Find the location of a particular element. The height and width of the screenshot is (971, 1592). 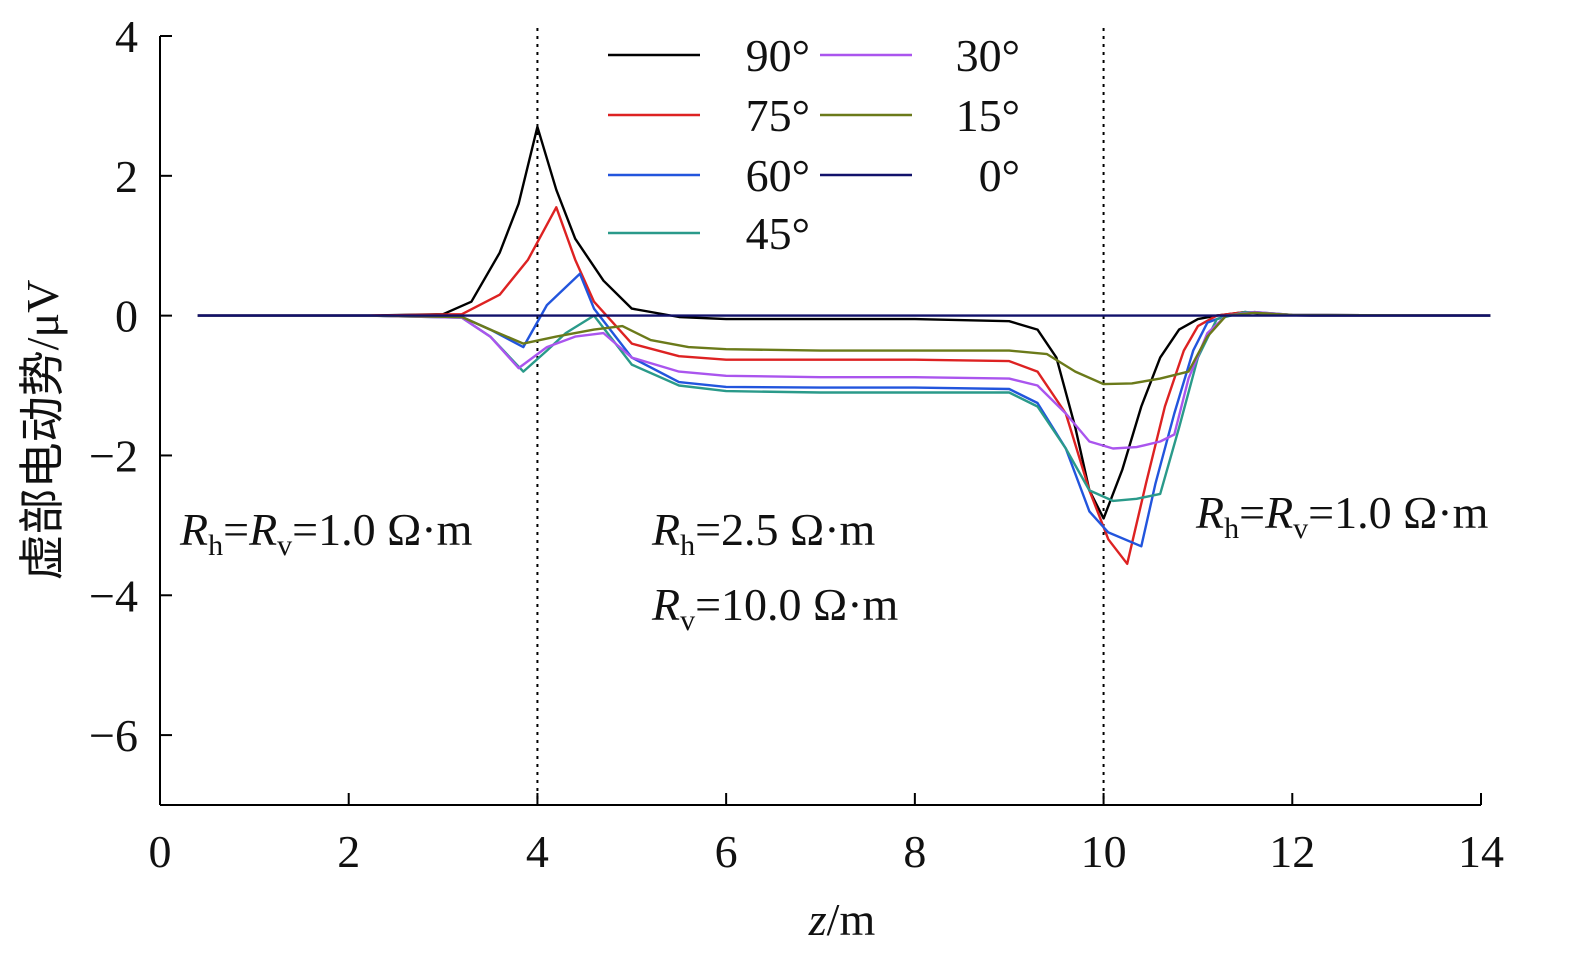

y-ticks: 4 2 0 −2 −4 −6 is located at coordinates (130, 386).